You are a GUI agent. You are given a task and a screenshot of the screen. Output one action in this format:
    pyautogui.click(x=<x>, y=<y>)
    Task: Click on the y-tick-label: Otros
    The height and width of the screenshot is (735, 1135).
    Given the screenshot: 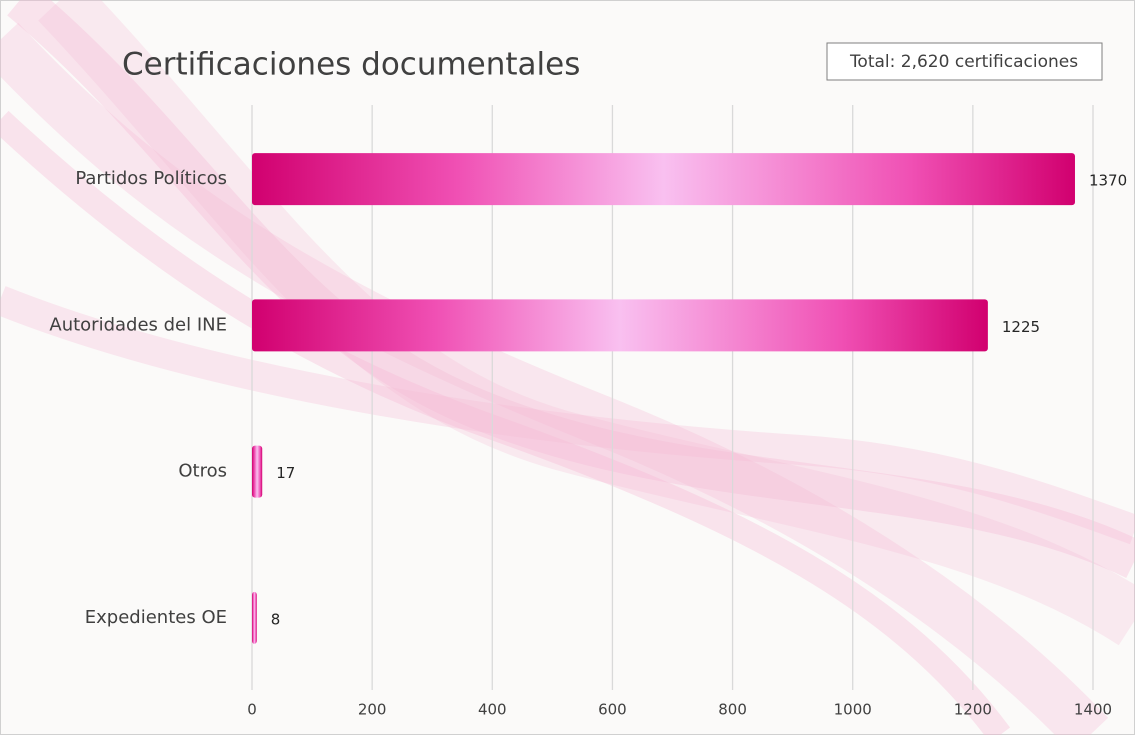 What is the action you would take?
    pyautogui.click(x=202, y=471)
    